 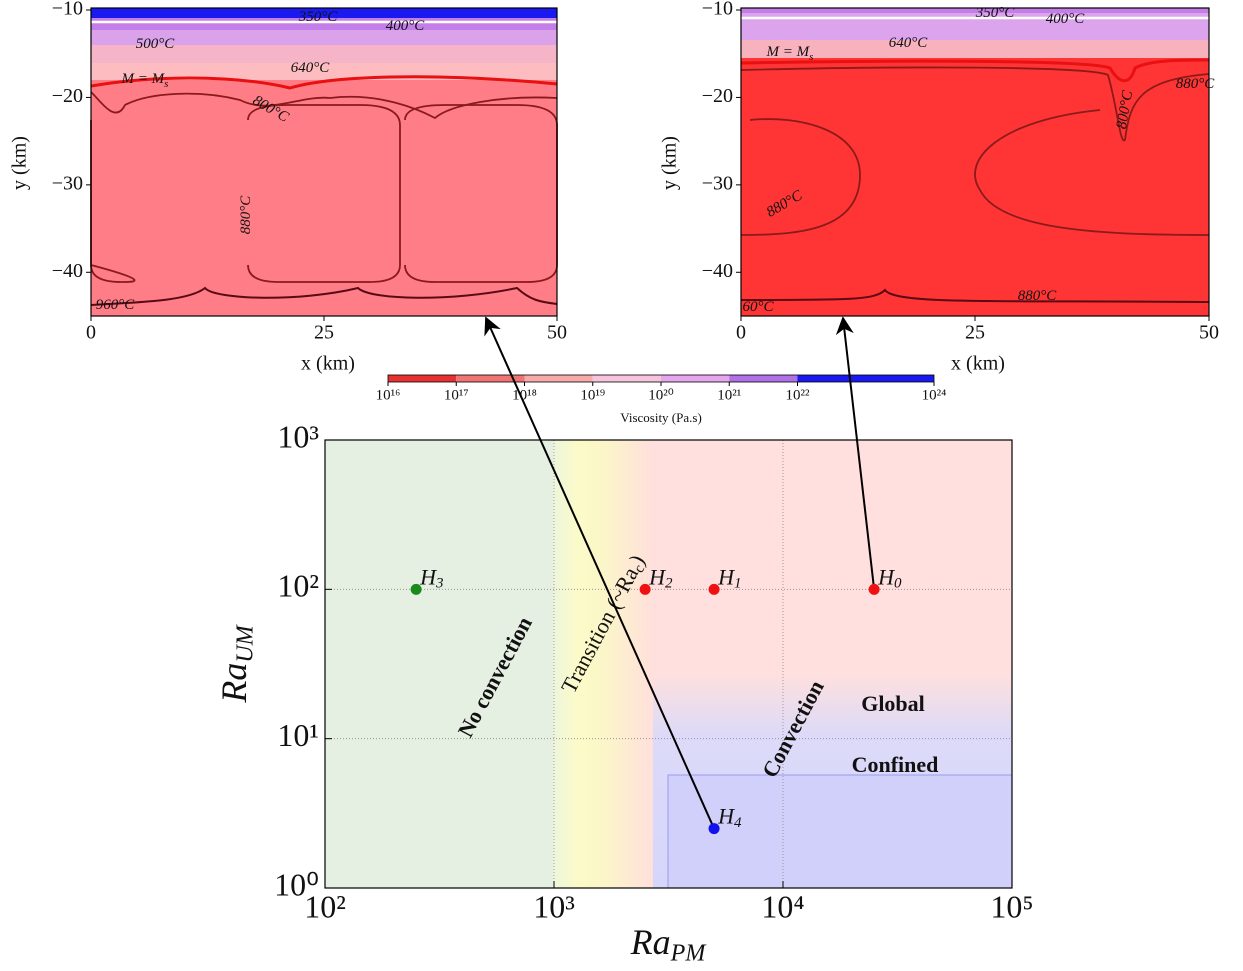 I want to click on x-tick-label: 0, so click(x=91, y=333).